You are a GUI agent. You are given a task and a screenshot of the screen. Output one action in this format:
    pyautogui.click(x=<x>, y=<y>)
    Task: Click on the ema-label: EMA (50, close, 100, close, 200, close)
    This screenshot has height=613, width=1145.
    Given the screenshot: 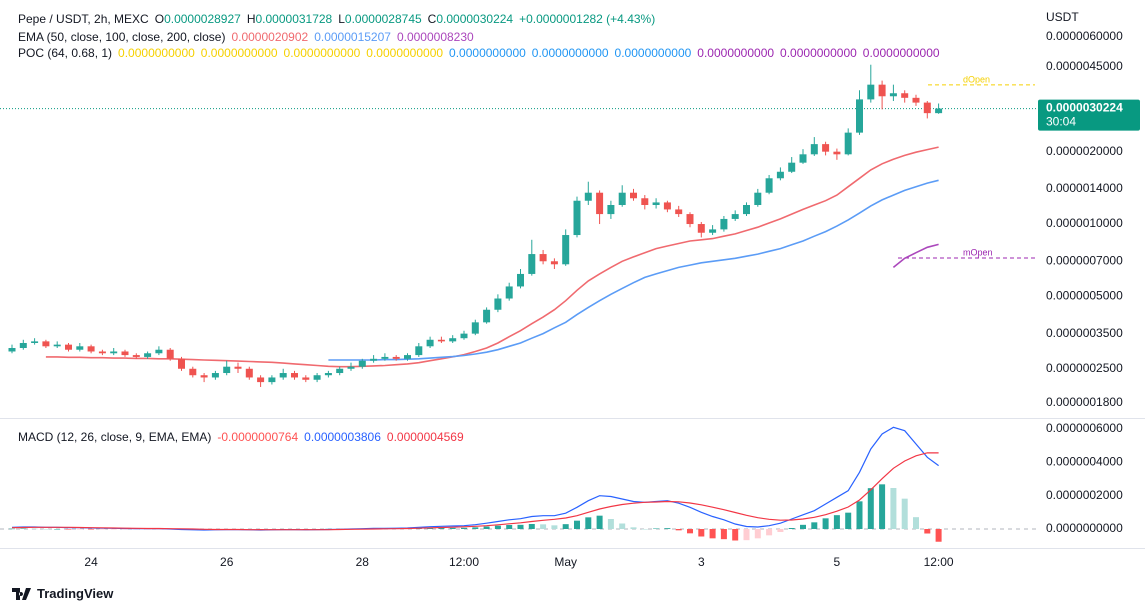 What is the action you would take?
    pyautogui.click(x=122, y=37)
    